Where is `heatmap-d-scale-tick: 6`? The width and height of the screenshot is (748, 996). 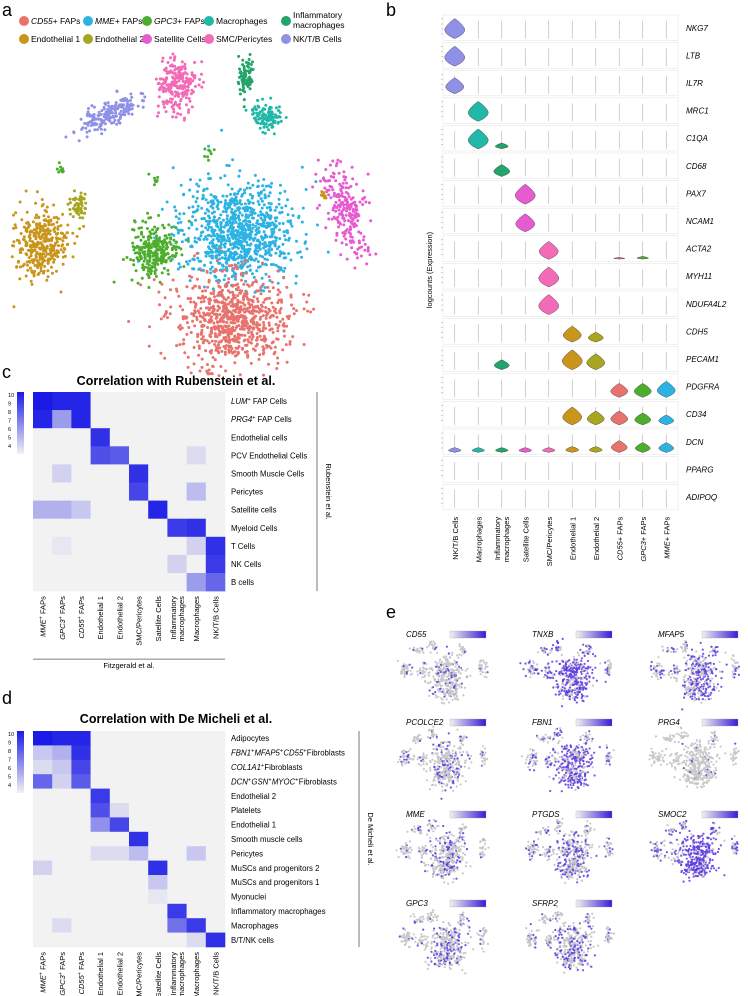
heatmap-d-scale-tick: 6 is located at coordinates (9, 769).